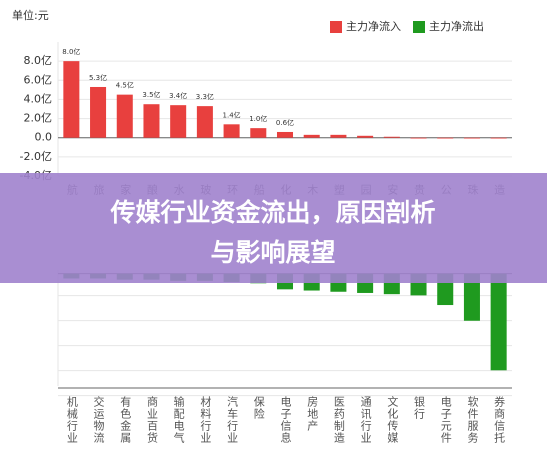  What do you see at coordinates (125, 419) in the screenshot?
I see `x-tick-label: 有色金属` at bounding box center [125, 419].